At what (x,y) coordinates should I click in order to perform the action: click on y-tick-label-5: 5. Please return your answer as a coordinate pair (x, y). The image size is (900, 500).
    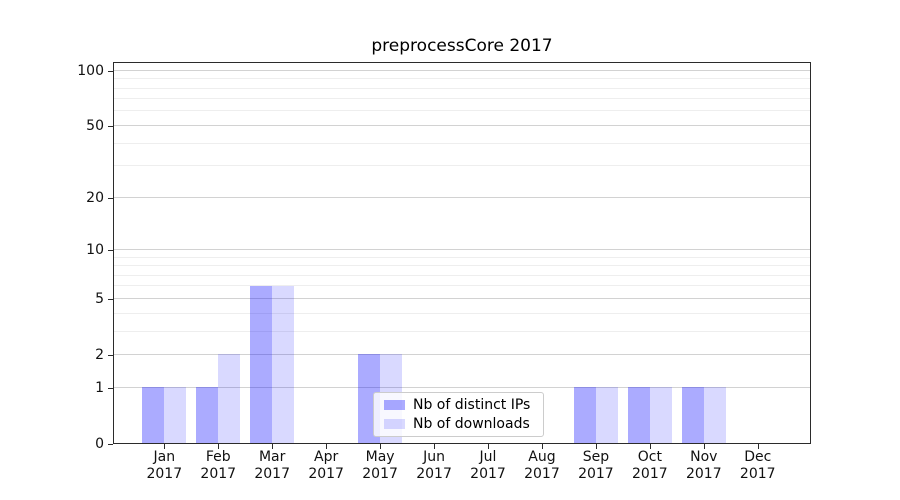
    Looking at the image, I should click on (99, 299).